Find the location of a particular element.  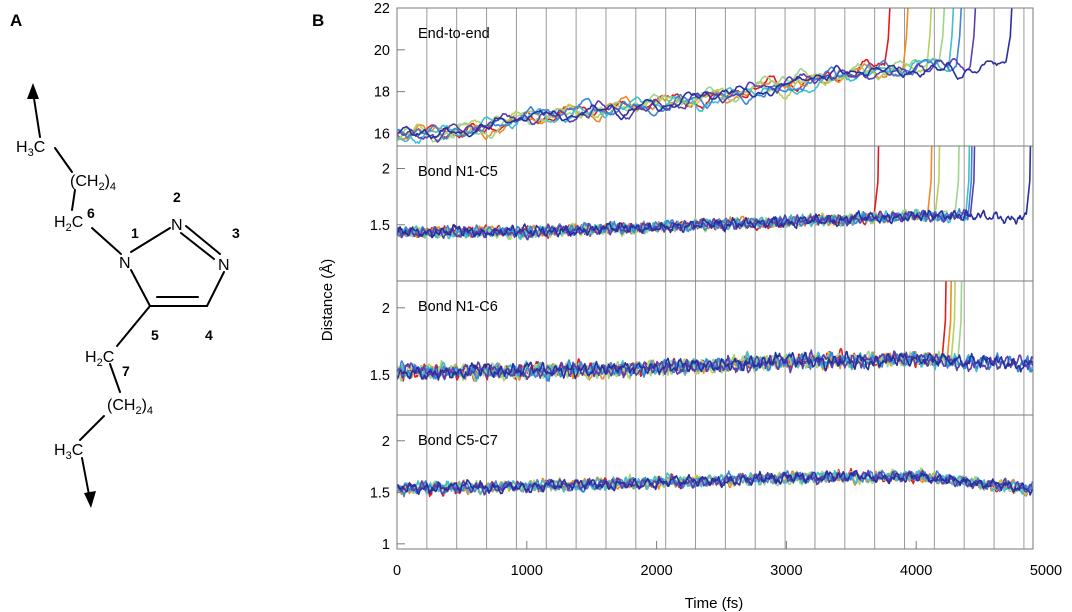

bond-c5-n1 is located at coordinates (140, 288).